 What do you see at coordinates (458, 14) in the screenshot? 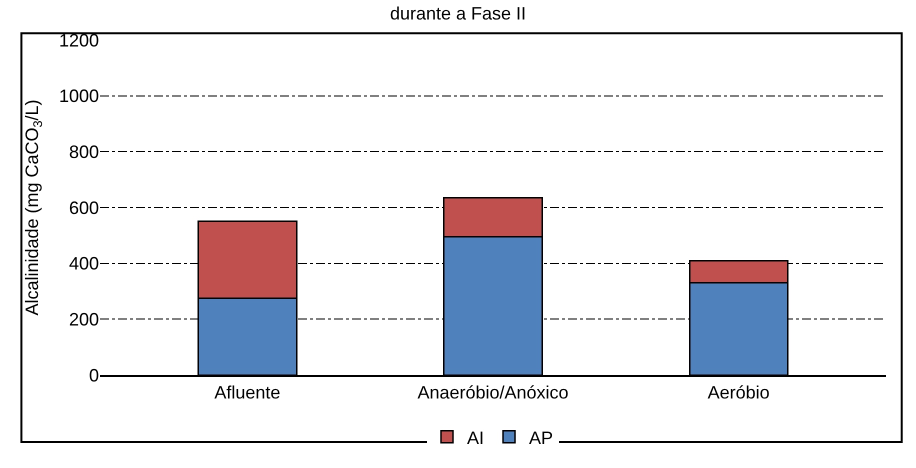
I see `chart-title: durante a Fase II` at bounding box center [458, 14].